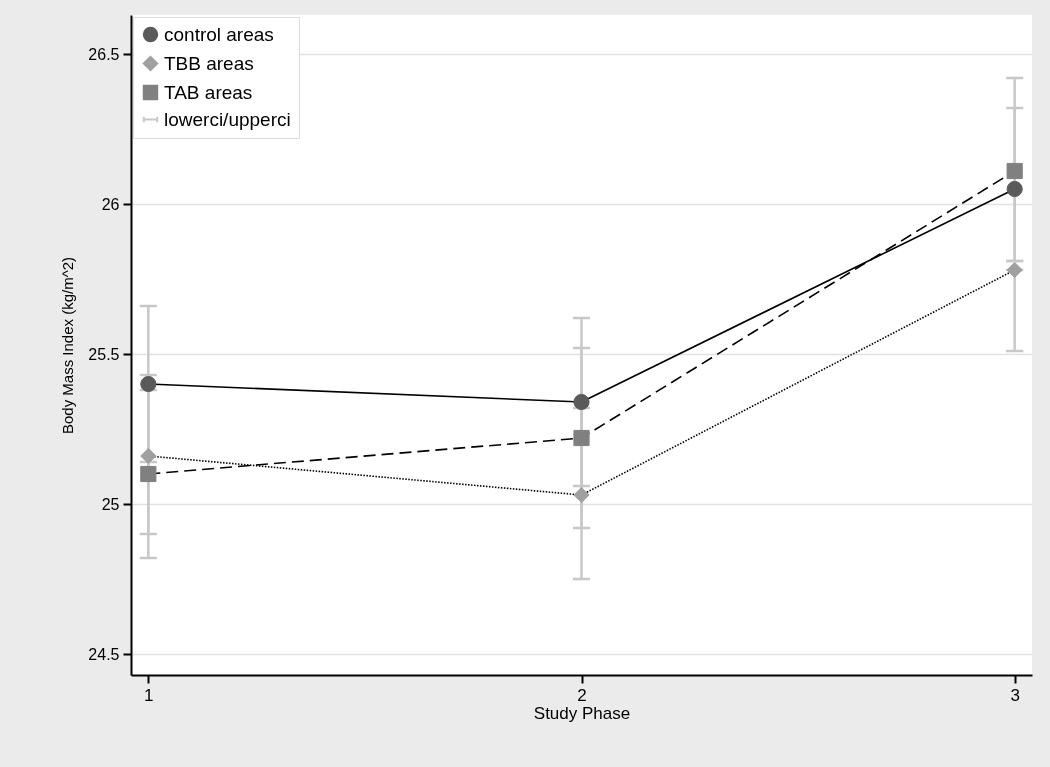  I want to click on x-tick-label: 3, so click(1015, 695).